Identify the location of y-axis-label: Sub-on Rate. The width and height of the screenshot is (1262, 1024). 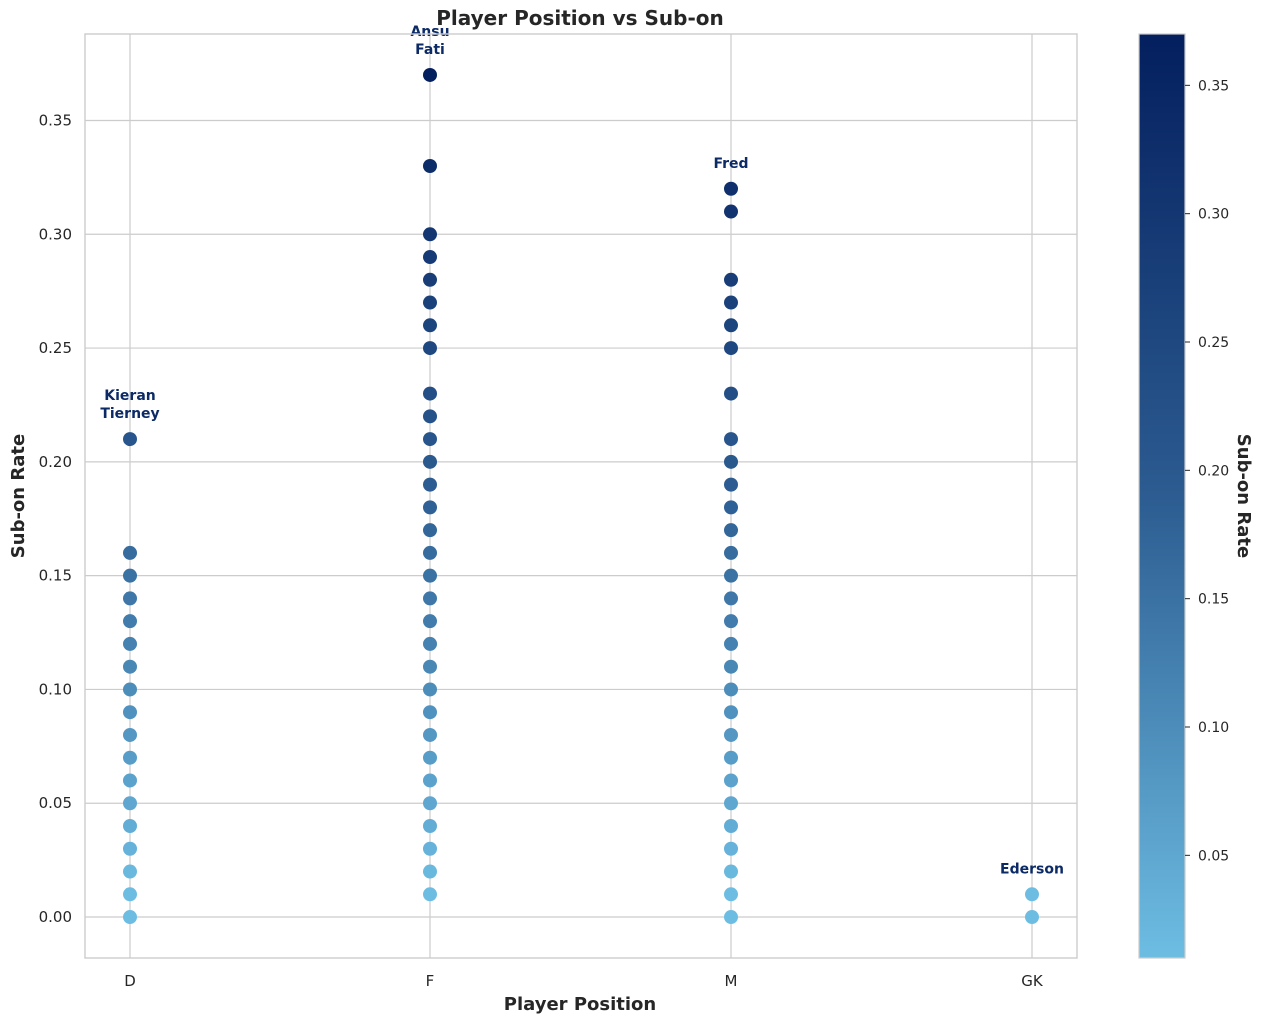
(18, 496).